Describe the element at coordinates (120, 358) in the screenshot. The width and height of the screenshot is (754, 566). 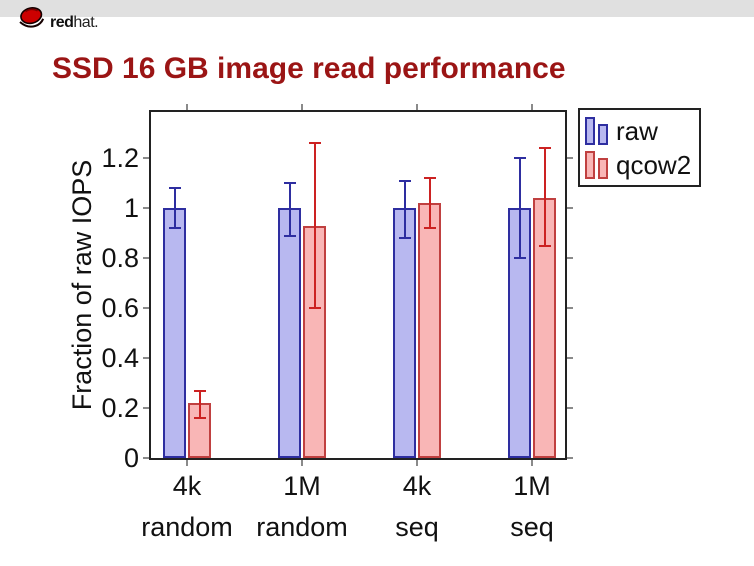
I see `y-tick-label: 0.4` at that location.